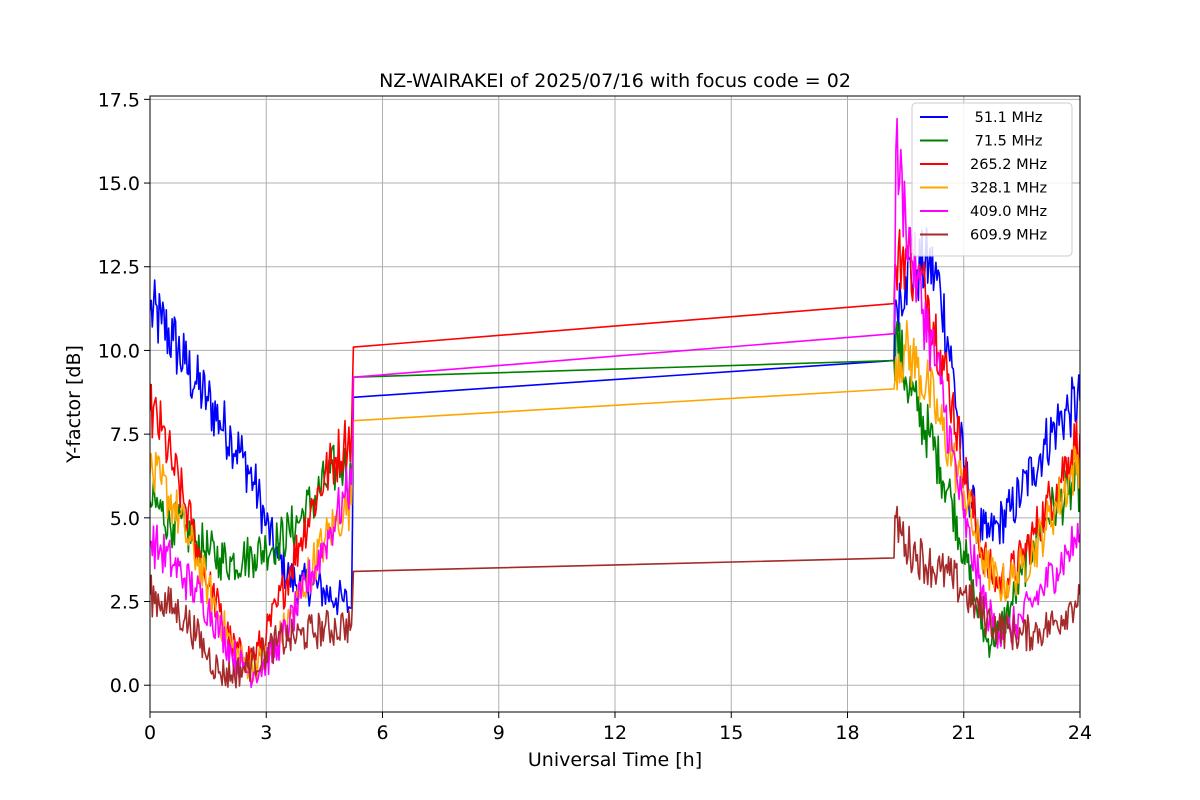  What do you see at coordinates (615, 760) in the screenshot?
I see `x-axis-label: Universal Time [h]` at bounding box center [615, 760].